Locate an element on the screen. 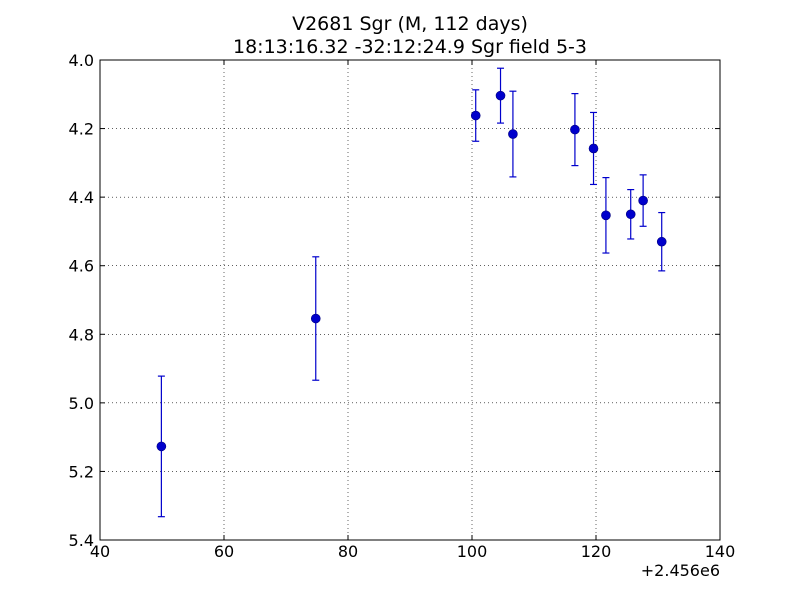  x-tick-label: 40 is located at coordinates (100, 551).